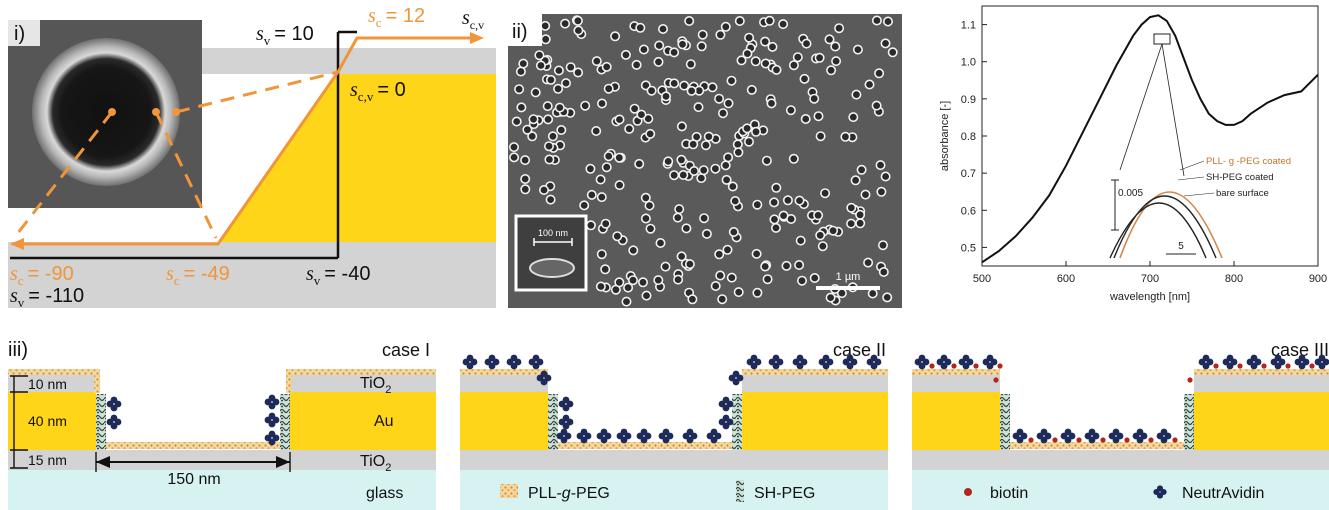 Image resolution: width=1329 pixels, height=510 pixels. What do you see at coordinates (473, 19) in the screenshot?
I see `scv-axis-label: sc,v` at bounding box center [473, 19].